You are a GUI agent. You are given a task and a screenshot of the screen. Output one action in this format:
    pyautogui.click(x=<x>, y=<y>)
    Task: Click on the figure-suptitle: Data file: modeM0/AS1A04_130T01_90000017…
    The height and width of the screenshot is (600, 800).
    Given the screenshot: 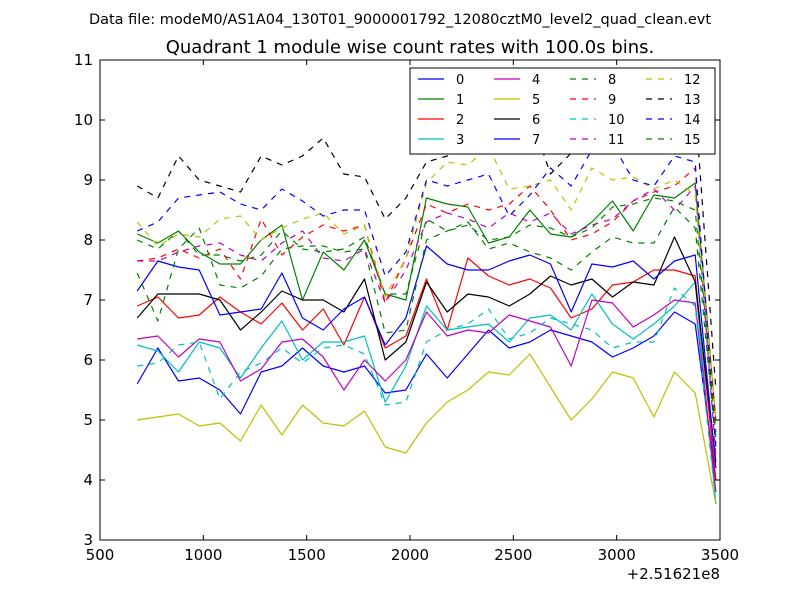 What is the action you would take?
    pyautogui.click(x=400, y=20)
    